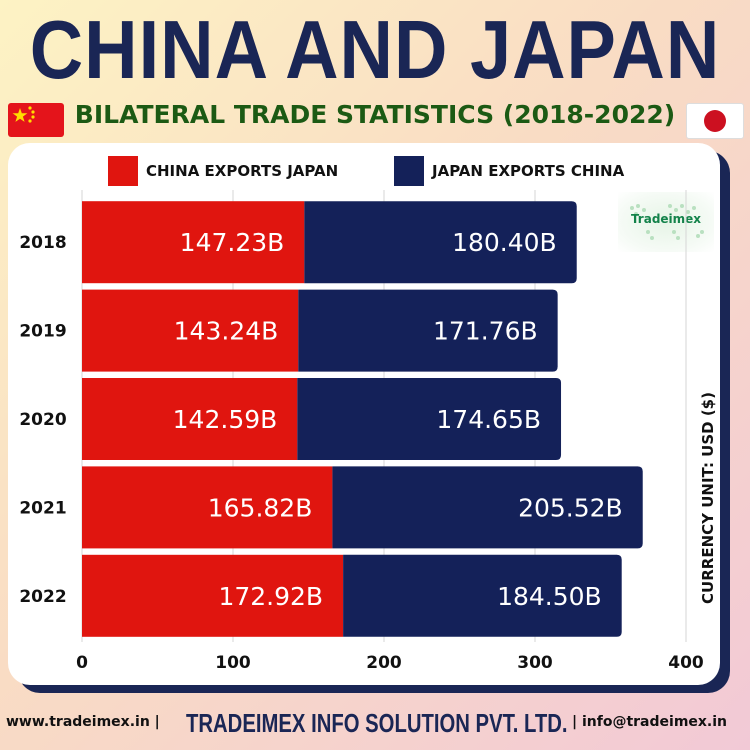 The image size is (750, 750). I want to click on logo-text: Tradeimex, so click(666, 219).